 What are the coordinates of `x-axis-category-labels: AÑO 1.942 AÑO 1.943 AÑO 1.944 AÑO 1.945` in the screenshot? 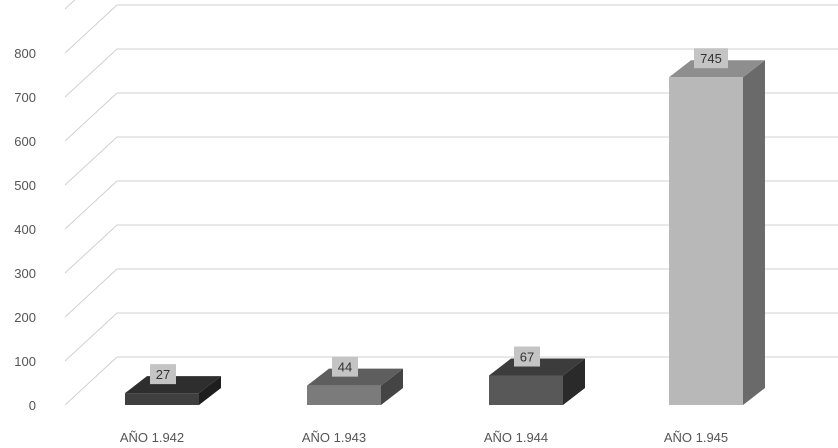 It's located at (424, 437).